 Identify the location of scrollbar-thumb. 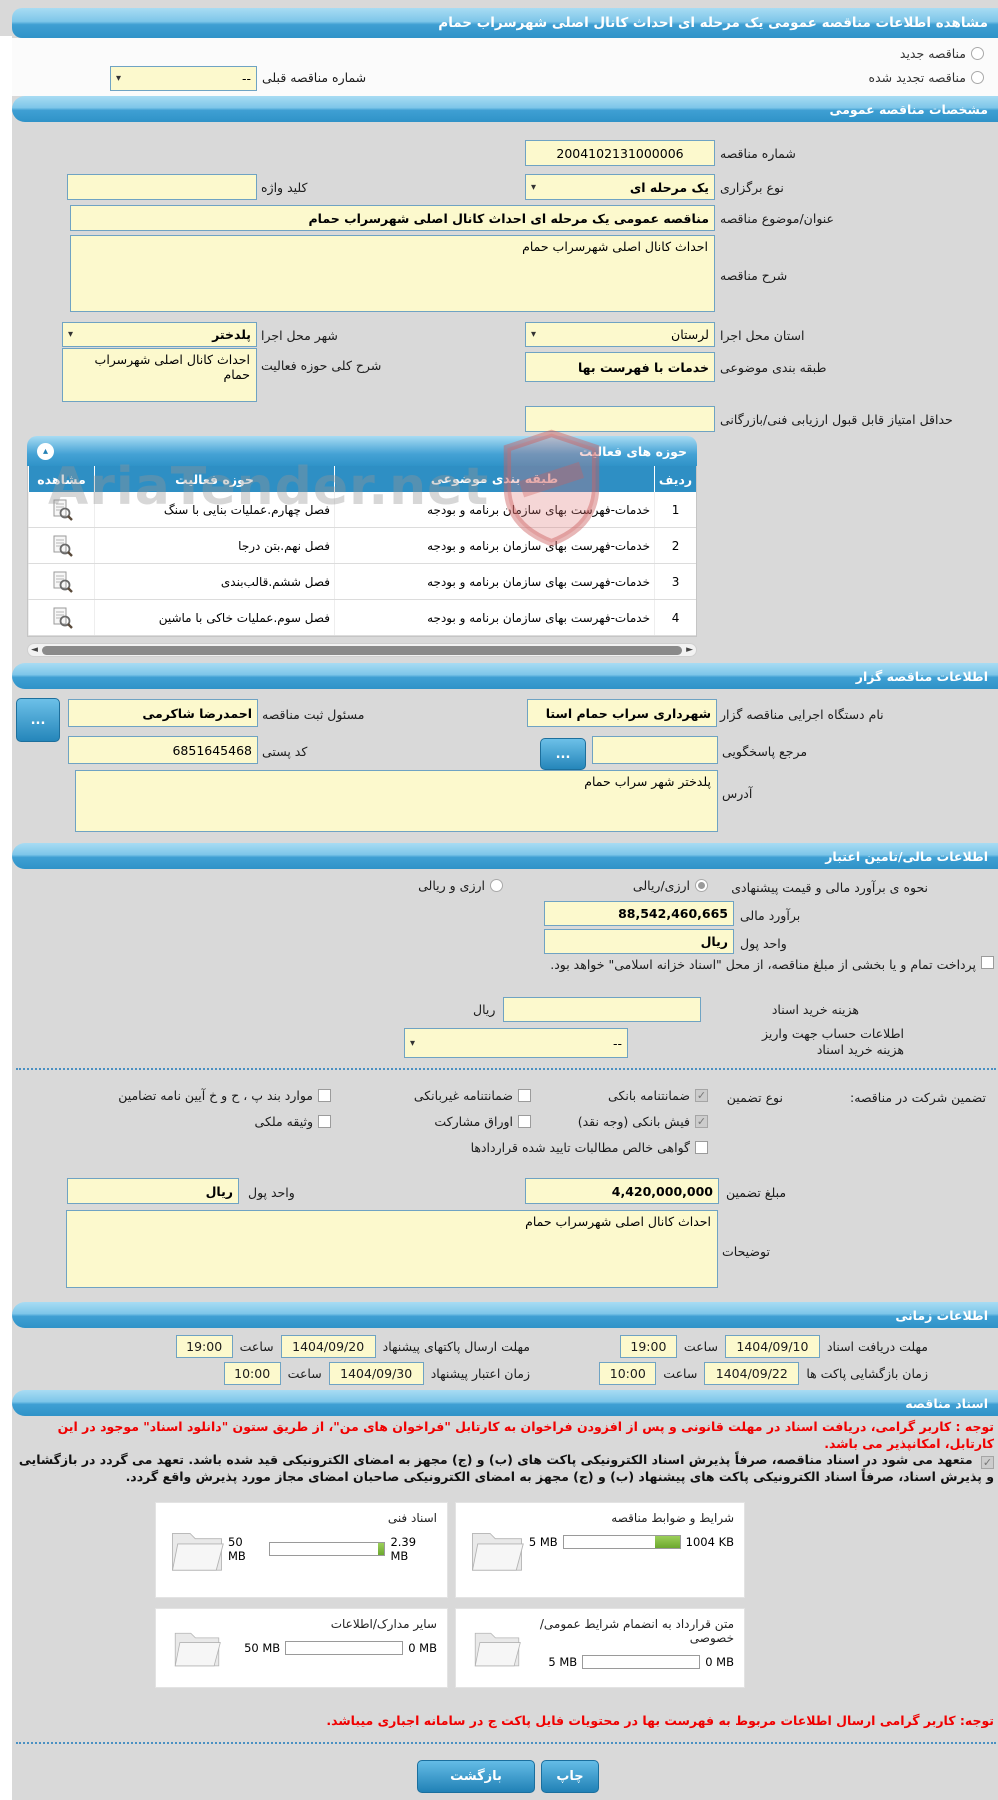
(362, 650).